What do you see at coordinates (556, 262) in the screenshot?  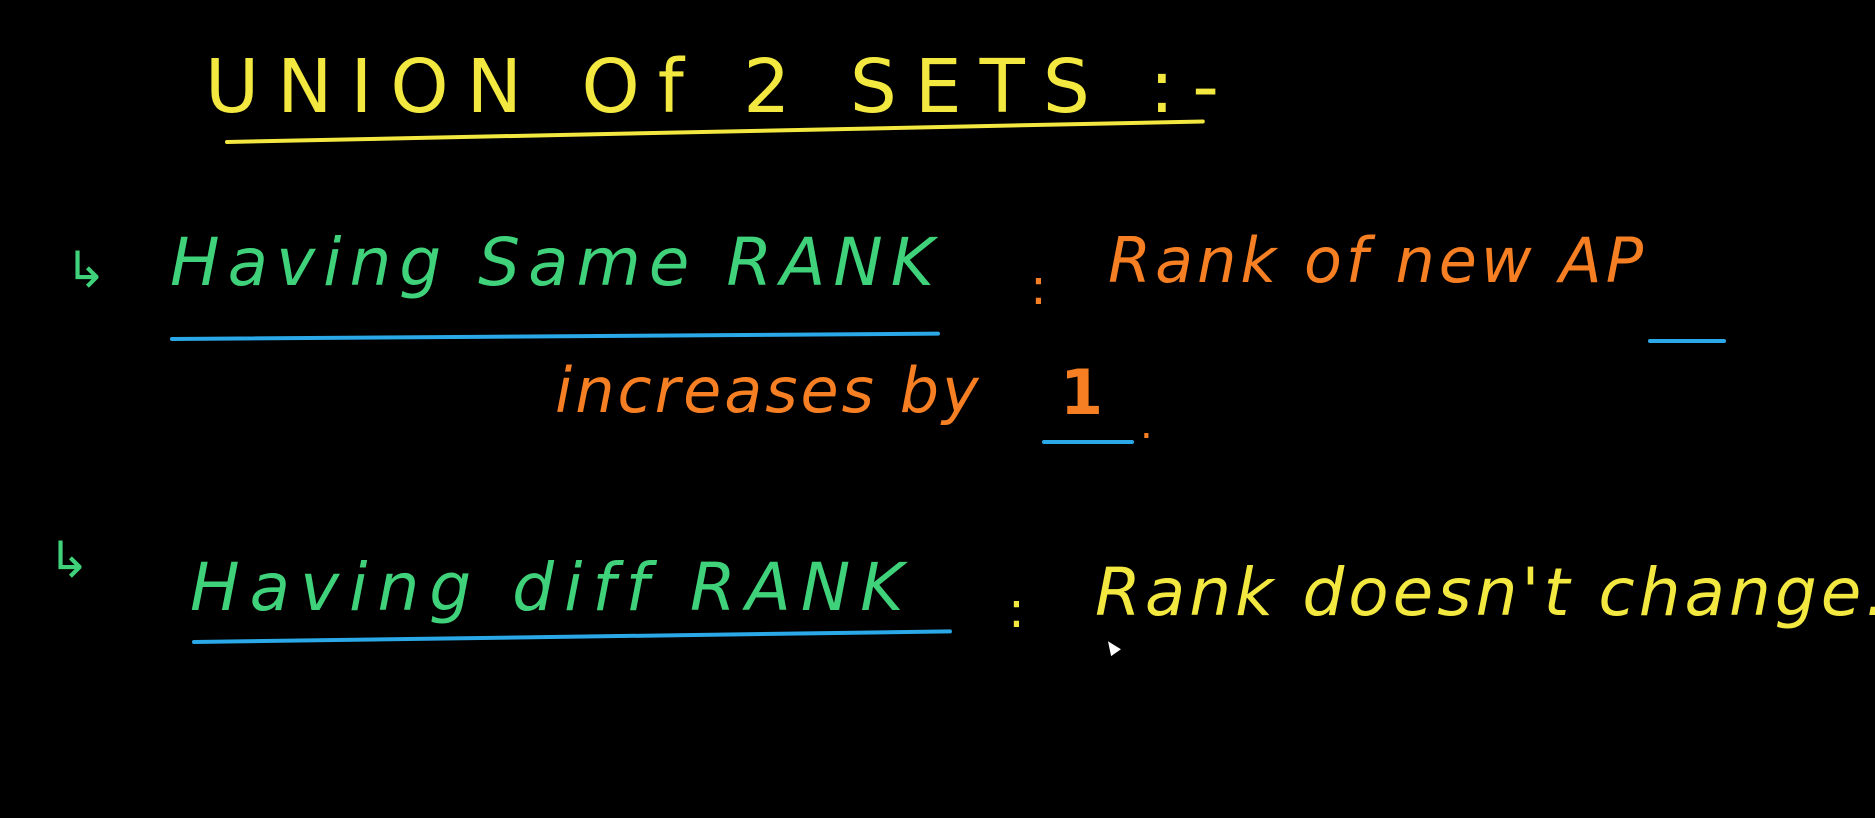 I see `rule1-condition: Having Same RANK` at bounding box center [556, 262].